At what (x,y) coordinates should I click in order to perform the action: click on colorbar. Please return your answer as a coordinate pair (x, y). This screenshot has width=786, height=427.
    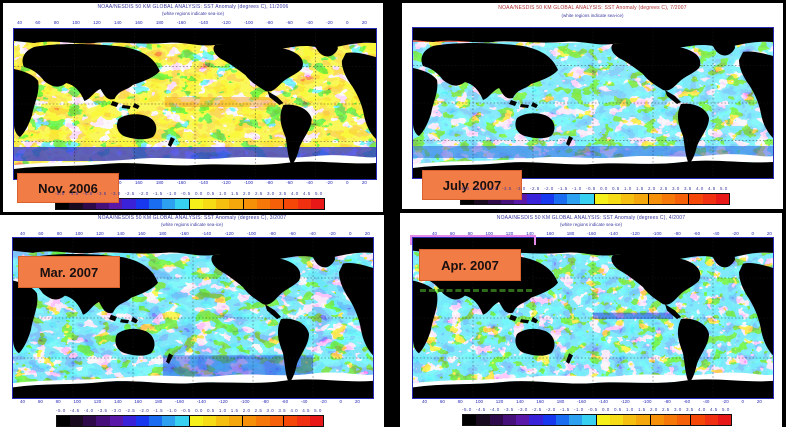
    Looking at the image, I should click on (190, 204).